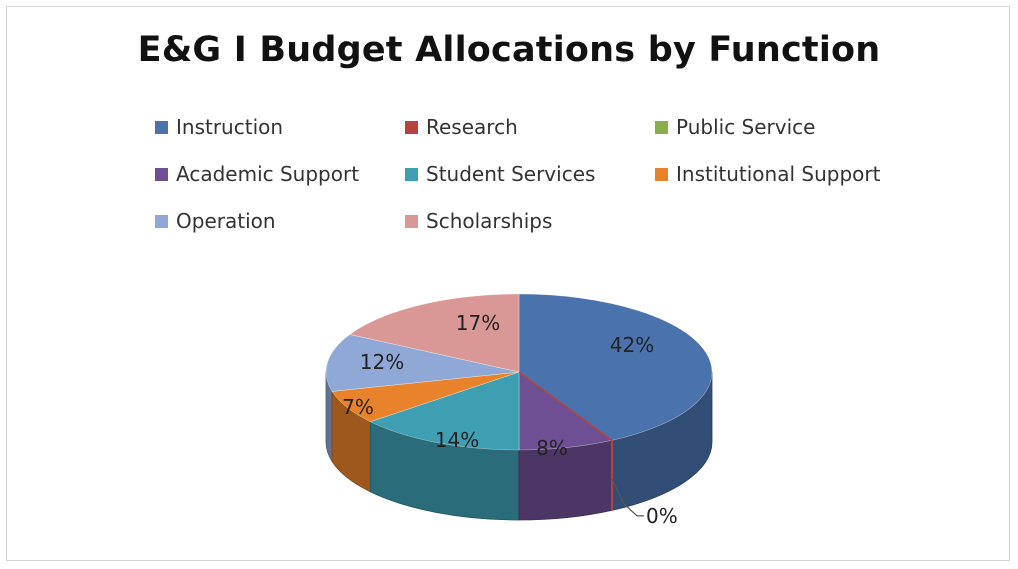 The width and height of the screenshot is (1018, 569). Describe the element at coordinates (632, 345) in the screenshot. I see `data-label-instruction: 42%` at that location.